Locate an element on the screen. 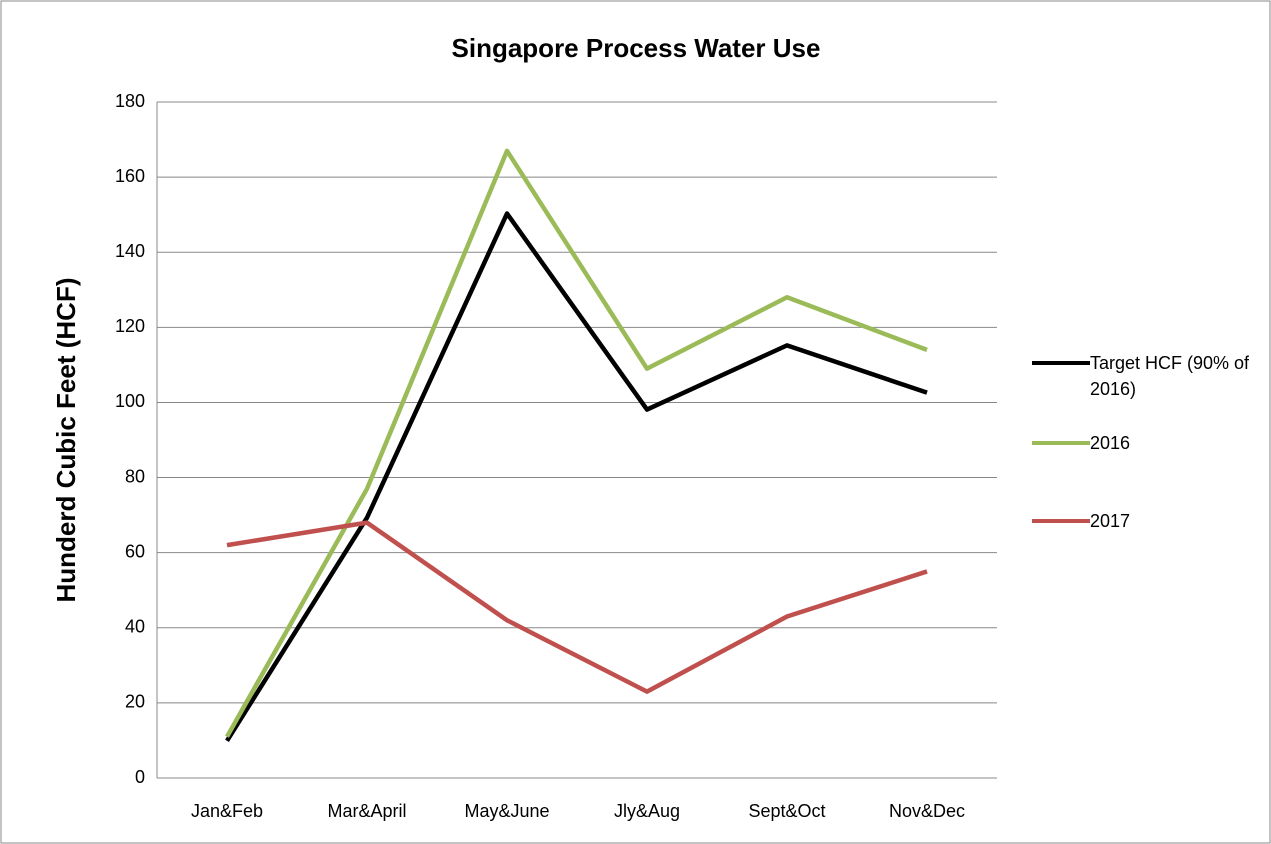 The width and height of the screenshot is (1271, 844). x-tick-label: May&June is located at coordinates (506, 811).